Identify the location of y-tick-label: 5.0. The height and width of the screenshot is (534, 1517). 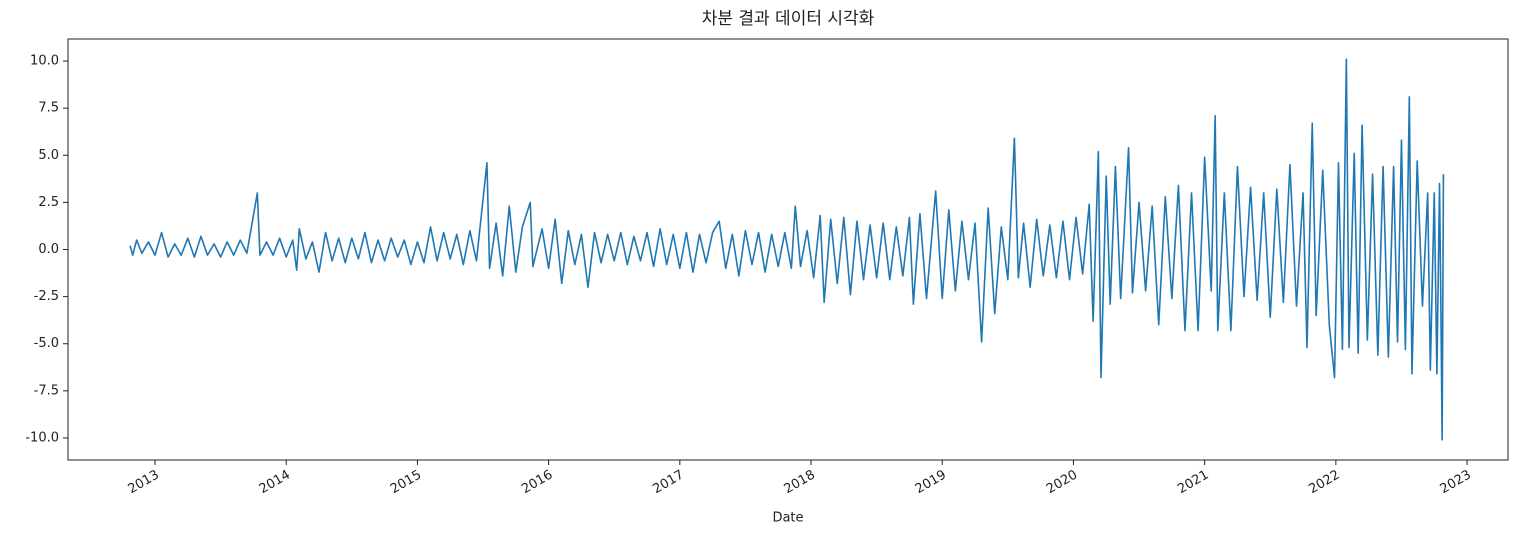
(48, 155).